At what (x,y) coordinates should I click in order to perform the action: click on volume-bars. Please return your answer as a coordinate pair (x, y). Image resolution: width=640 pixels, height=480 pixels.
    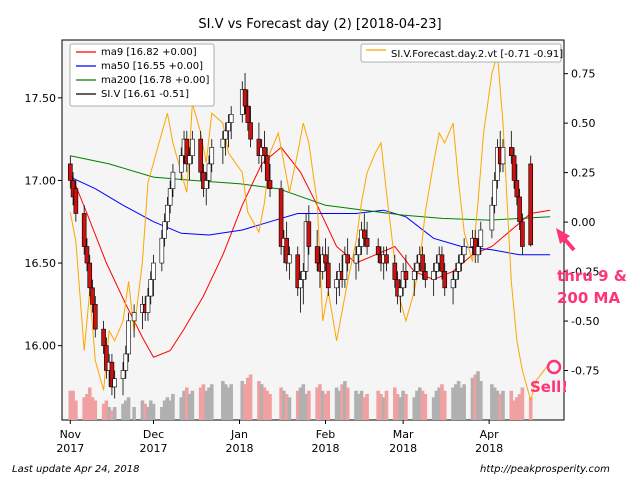
    Looking at the image, I should click on (300, 395).